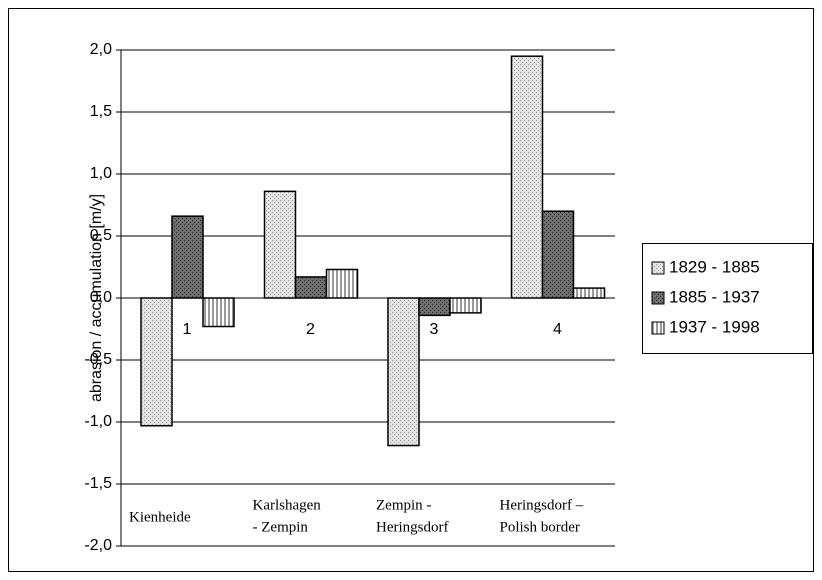  What do you see at coordinates (434, 329) in the screenshot?
I see `category-number: 3` at bounding box center [434, 329].